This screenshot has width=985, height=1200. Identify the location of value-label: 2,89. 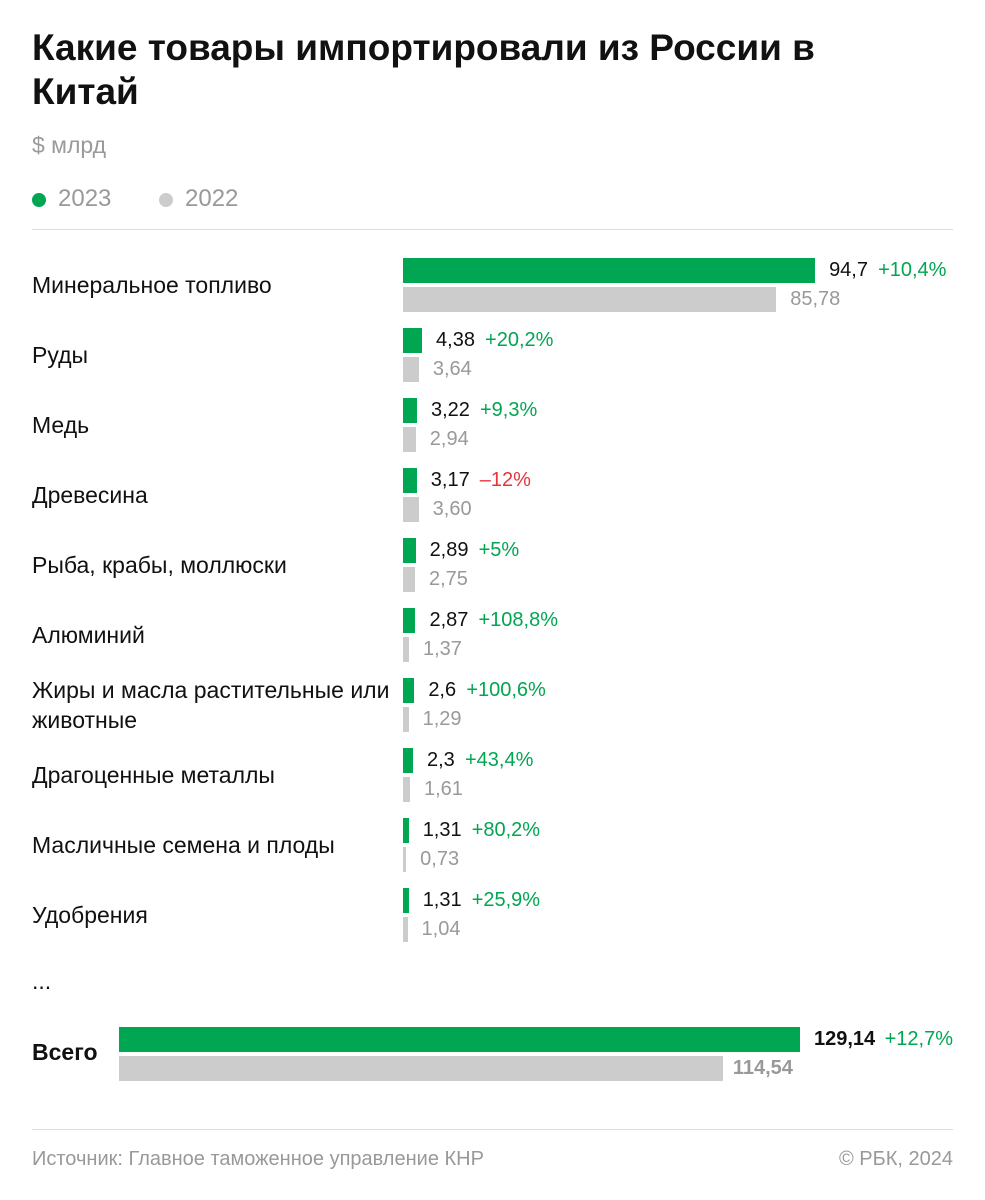
(449, 550).